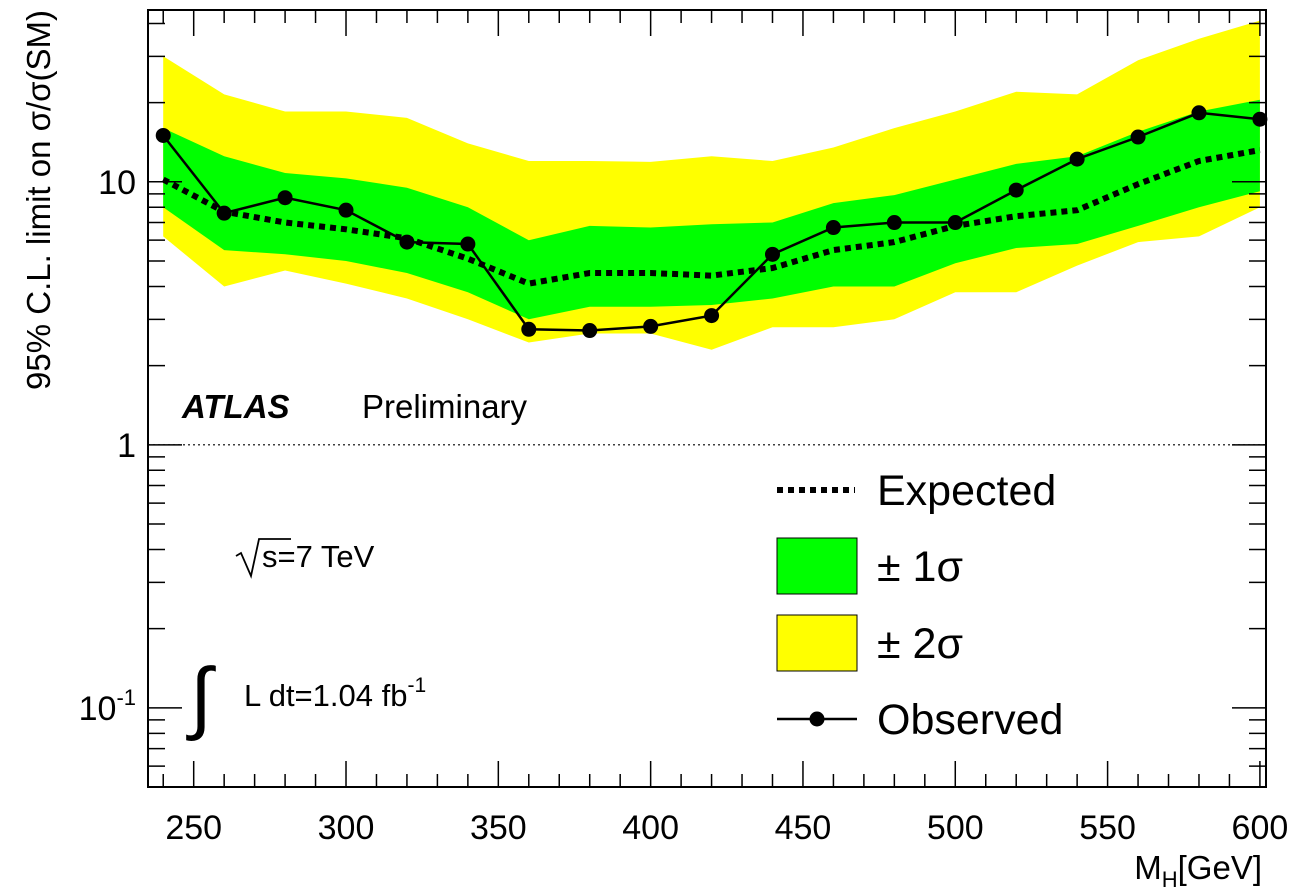 The height and width of the screenshot is (891, 1290). What do you see at coordinates (1170, 879) in the screenshot?
I see `x-axis-label-subscript: H` at bounding box center [1170, 879].